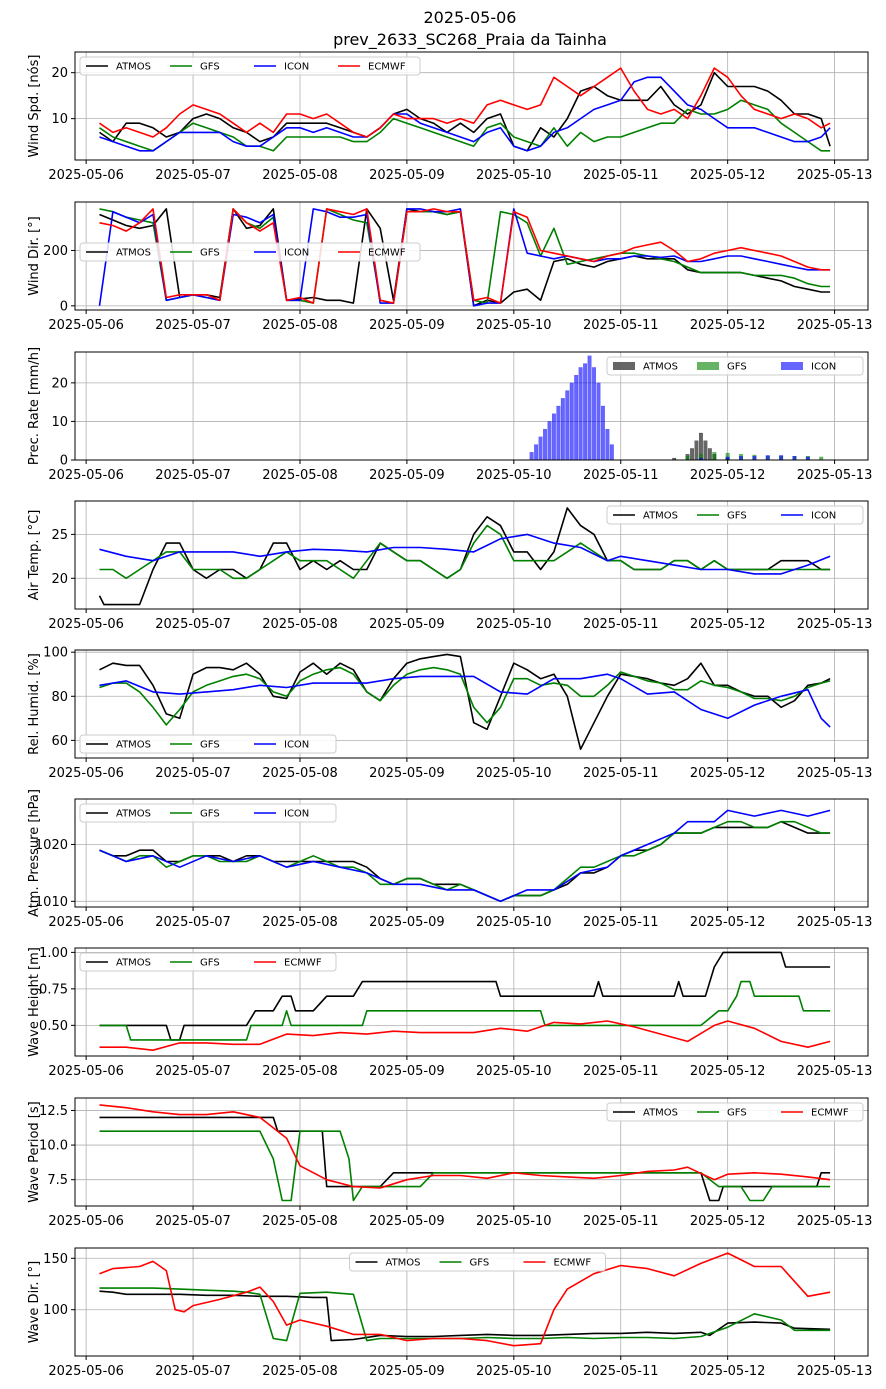  I want to click on y-tick-label: 1010, so click(51, 902).